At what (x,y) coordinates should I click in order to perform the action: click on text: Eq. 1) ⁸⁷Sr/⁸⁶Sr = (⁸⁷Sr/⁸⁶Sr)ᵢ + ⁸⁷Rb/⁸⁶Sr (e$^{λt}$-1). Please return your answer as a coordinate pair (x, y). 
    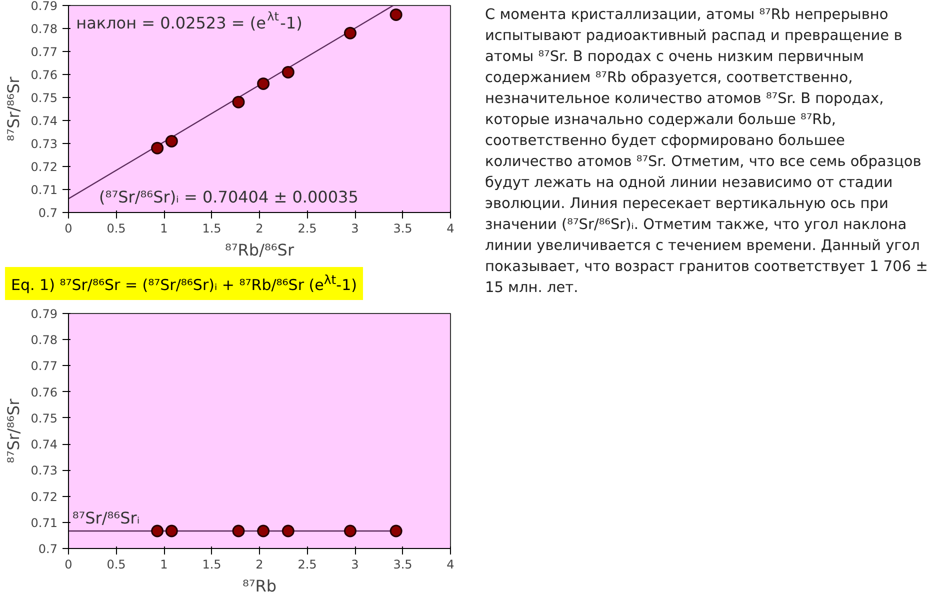
    Looking at the image, I should click on (184, 283).